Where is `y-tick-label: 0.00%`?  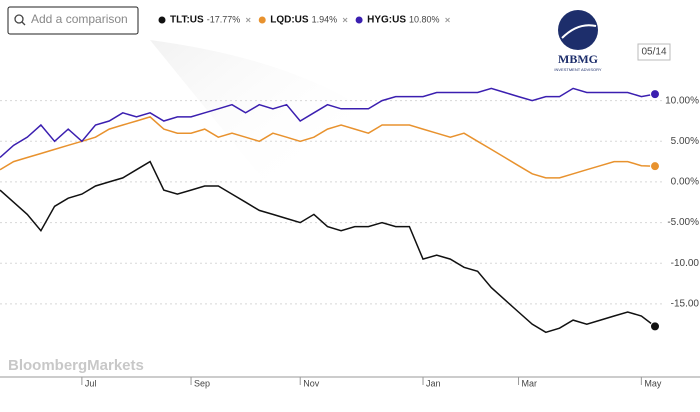
y-tick-label: 0.00% is located at coordinates (685, 182).